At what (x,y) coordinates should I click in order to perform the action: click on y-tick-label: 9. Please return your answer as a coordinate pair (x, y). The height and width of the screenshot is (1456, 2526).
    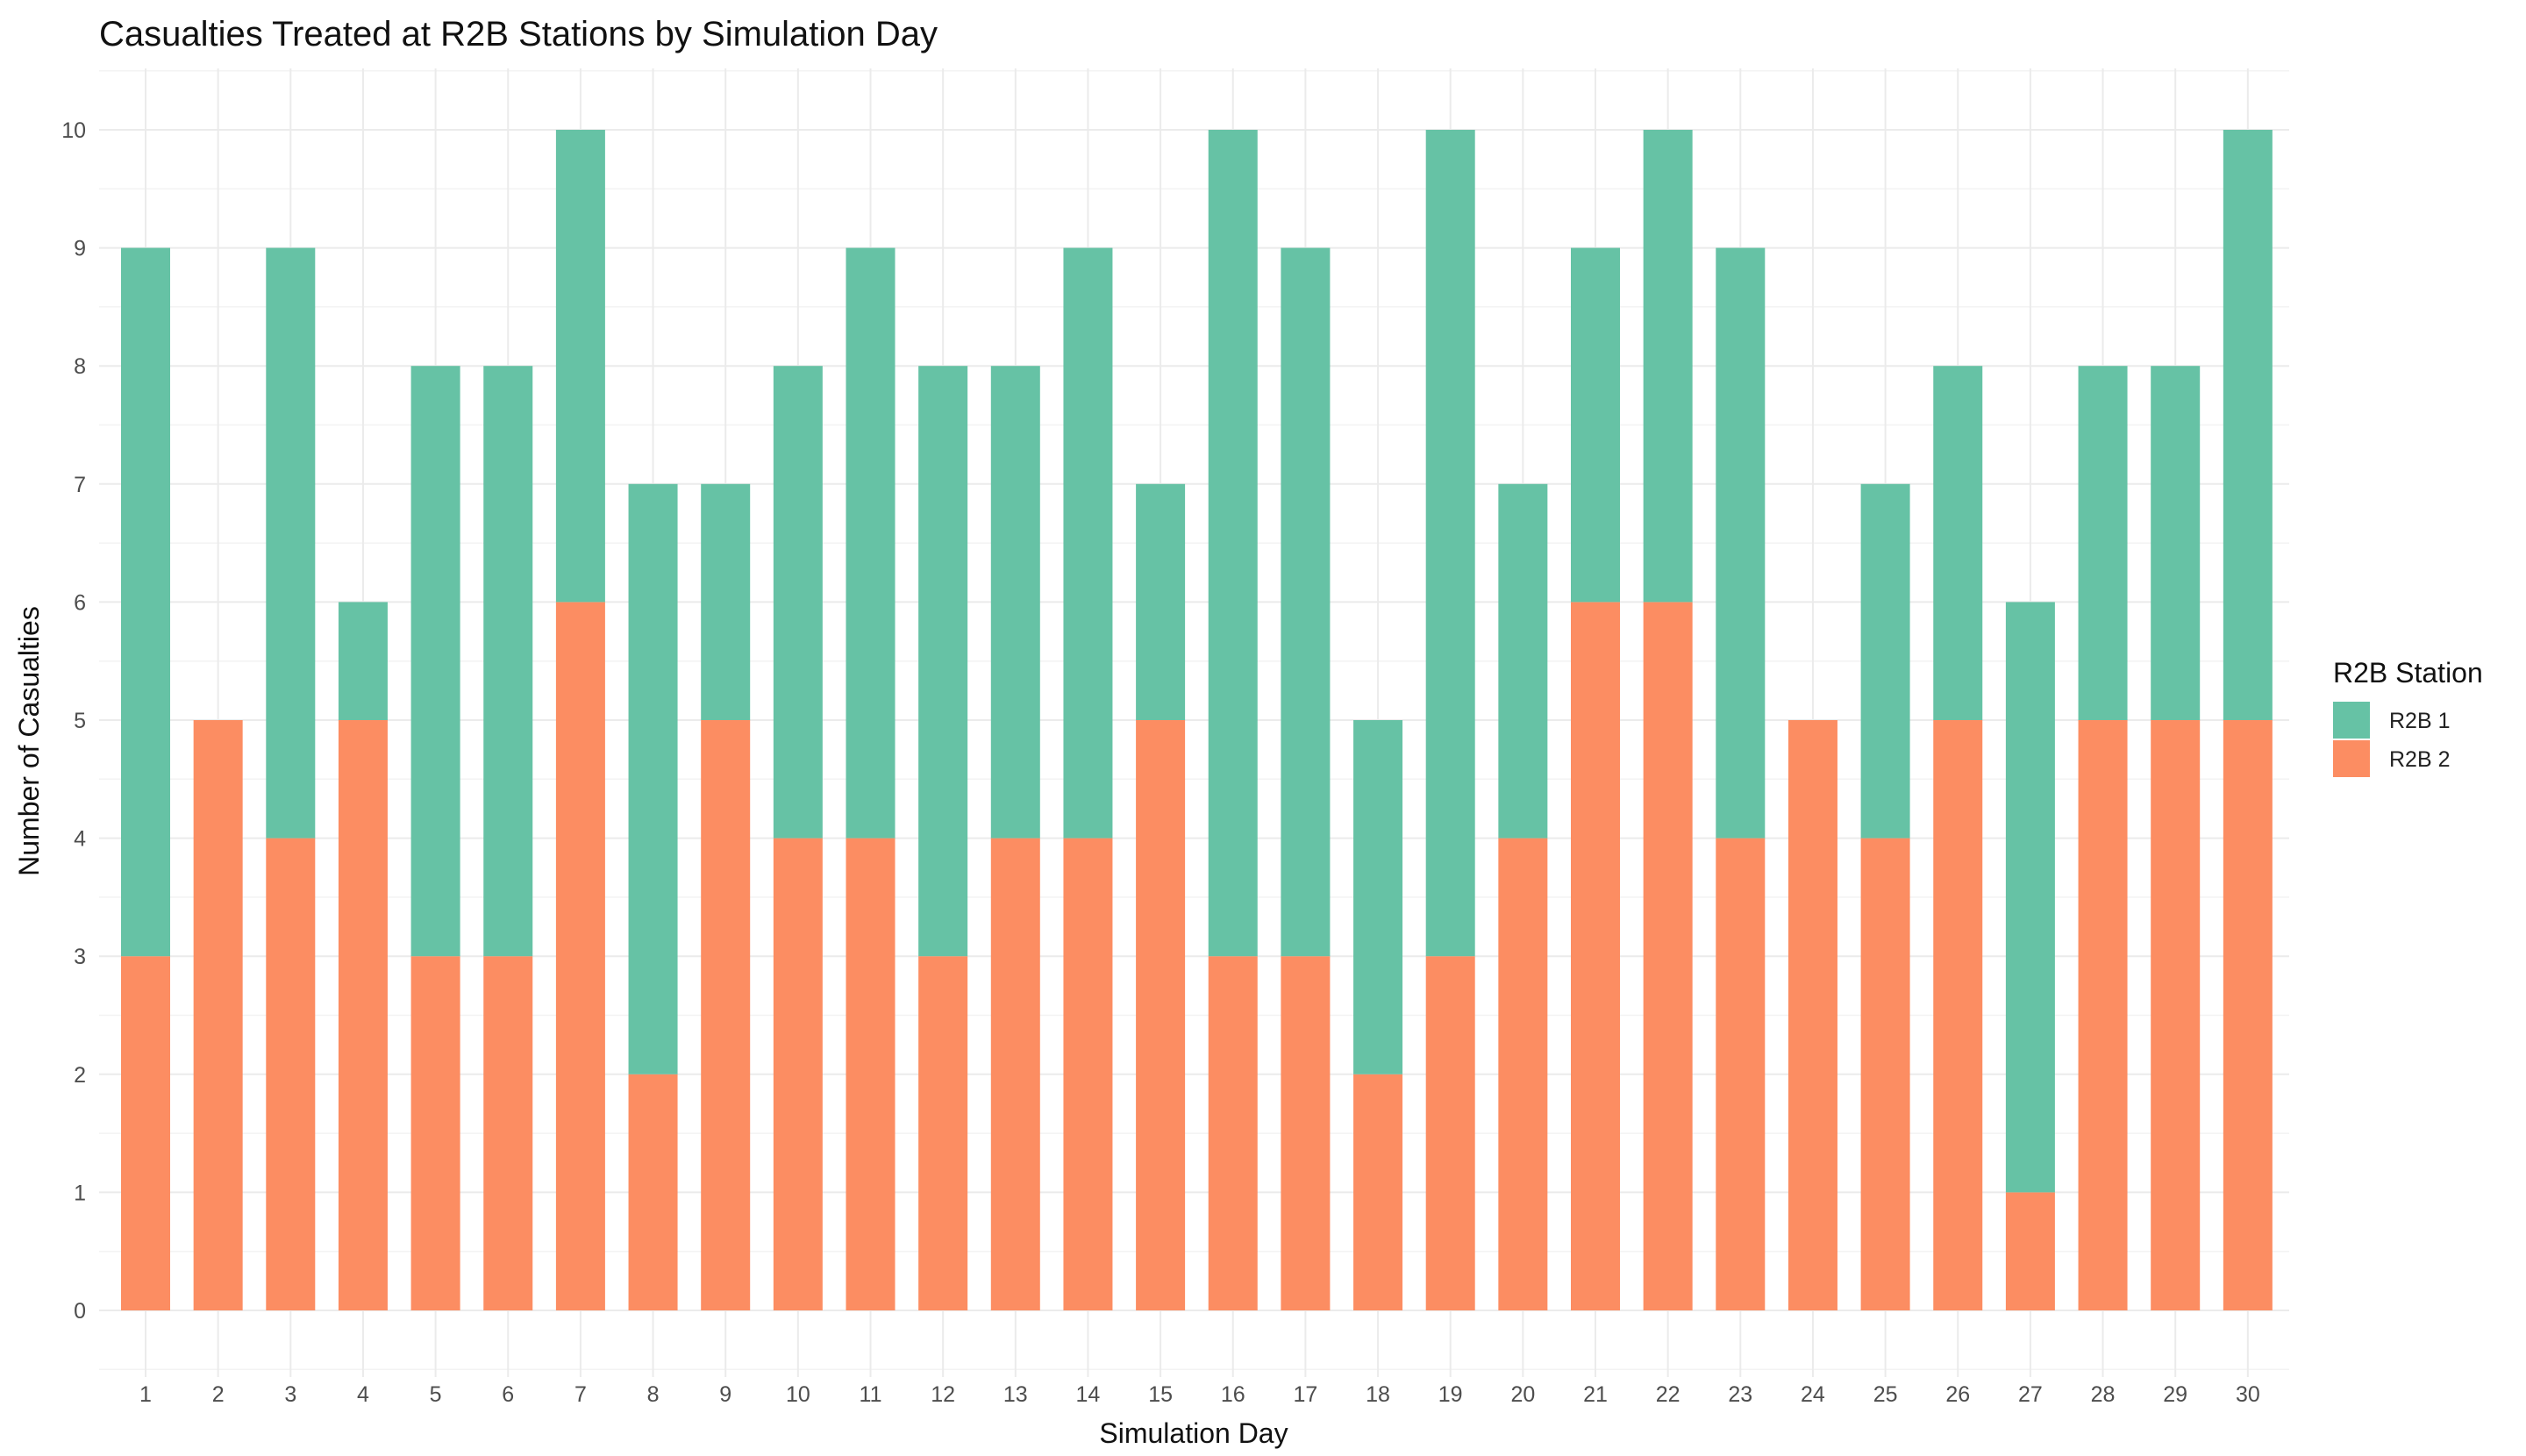
    Looking at the image, I should click on (80, 249).